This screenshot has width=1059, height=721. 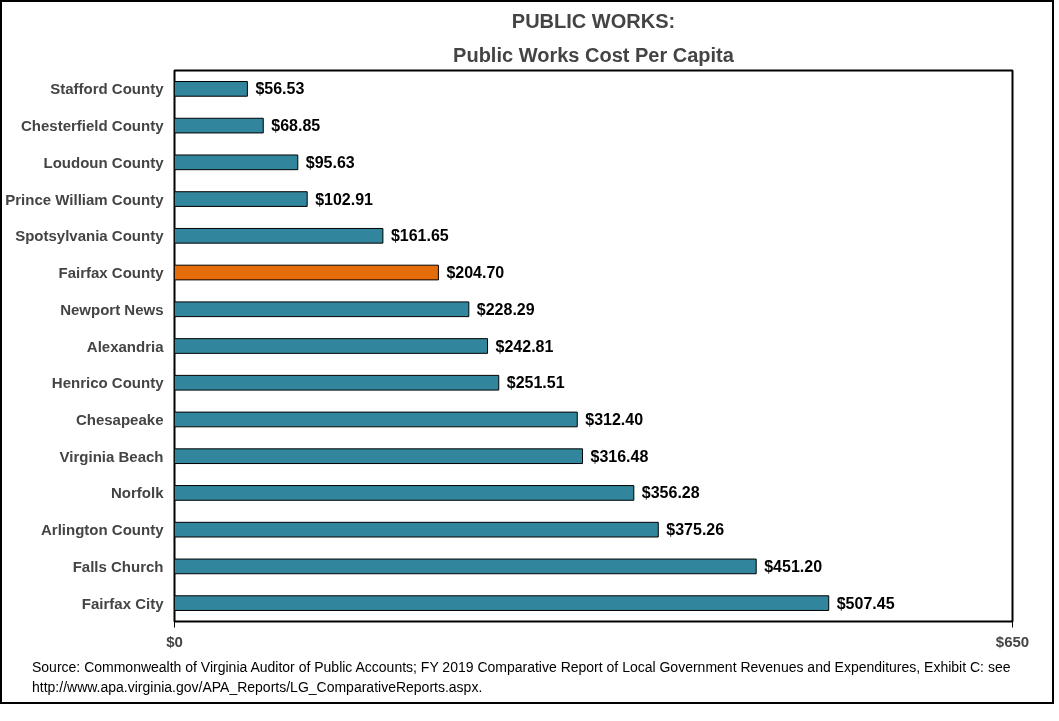 What do you see at coordinates (619, 456) in the screenshot?
I see `data-label: $316.48` at bounding box center [619, 456].